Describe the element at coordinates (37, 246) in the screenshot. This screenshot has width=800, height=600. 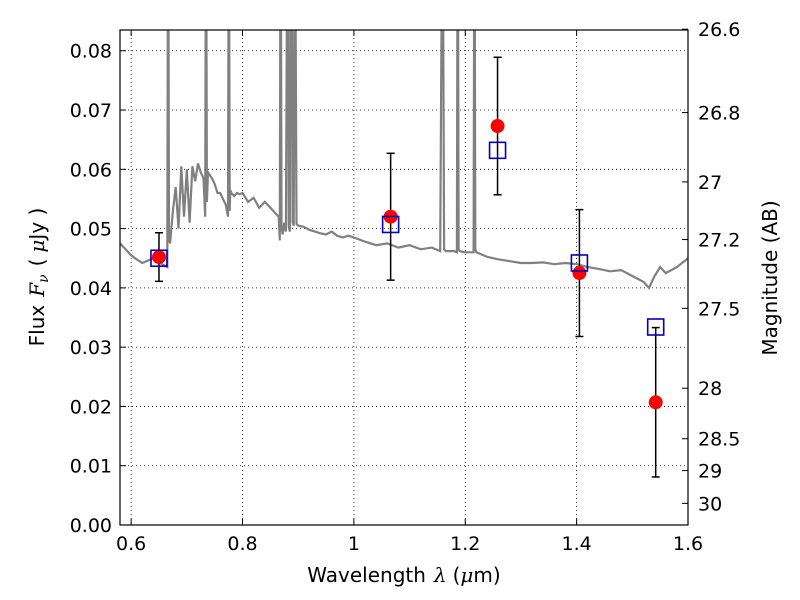
I see `y-axis-unit-mu: μ` at that location.